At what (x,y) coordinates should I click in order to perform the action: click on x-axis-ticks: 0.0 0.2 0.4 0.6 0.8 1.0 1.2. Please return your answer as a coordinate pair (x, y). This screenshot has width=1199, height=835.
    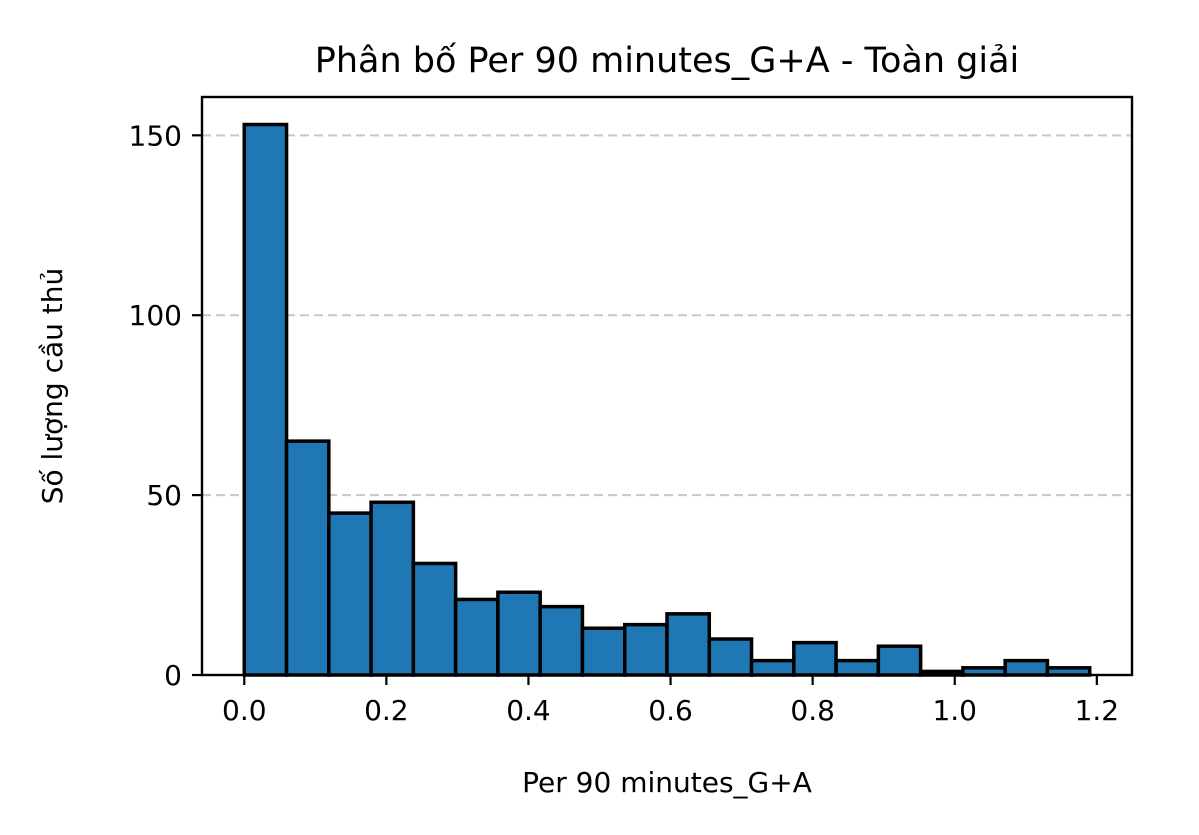
    Looking at the image, I should click on (670, 701).